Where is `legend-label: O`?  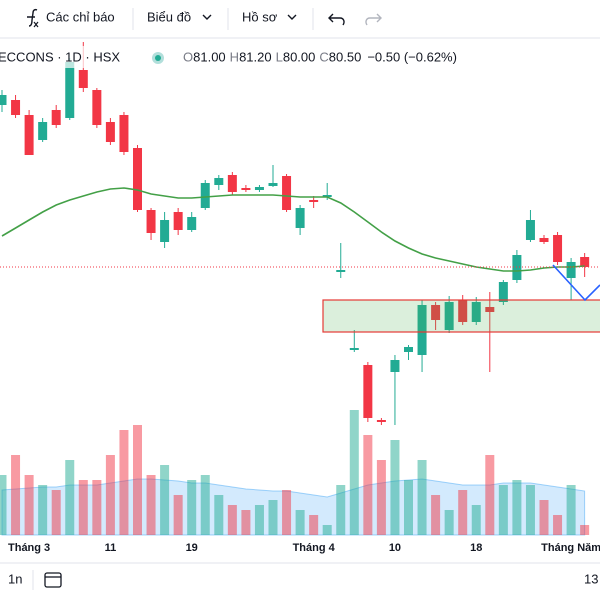
legend-label: O is located at coordinates (188, 56).